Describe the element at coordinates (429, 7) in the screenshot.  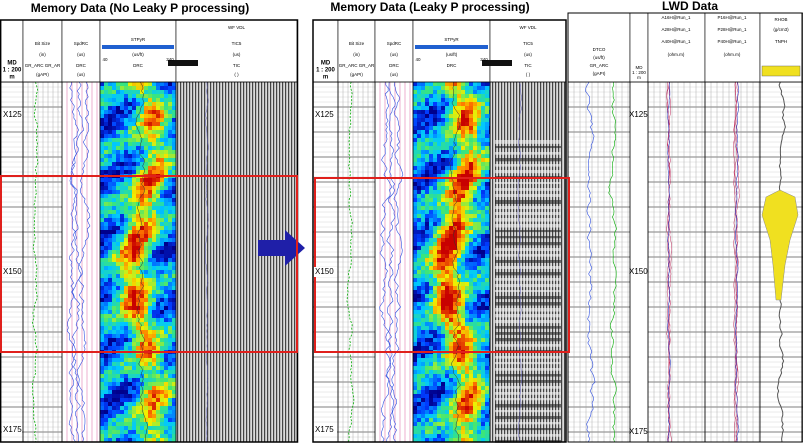
I see `panel-title: Memory Data (Leaky P processing)` at that location.